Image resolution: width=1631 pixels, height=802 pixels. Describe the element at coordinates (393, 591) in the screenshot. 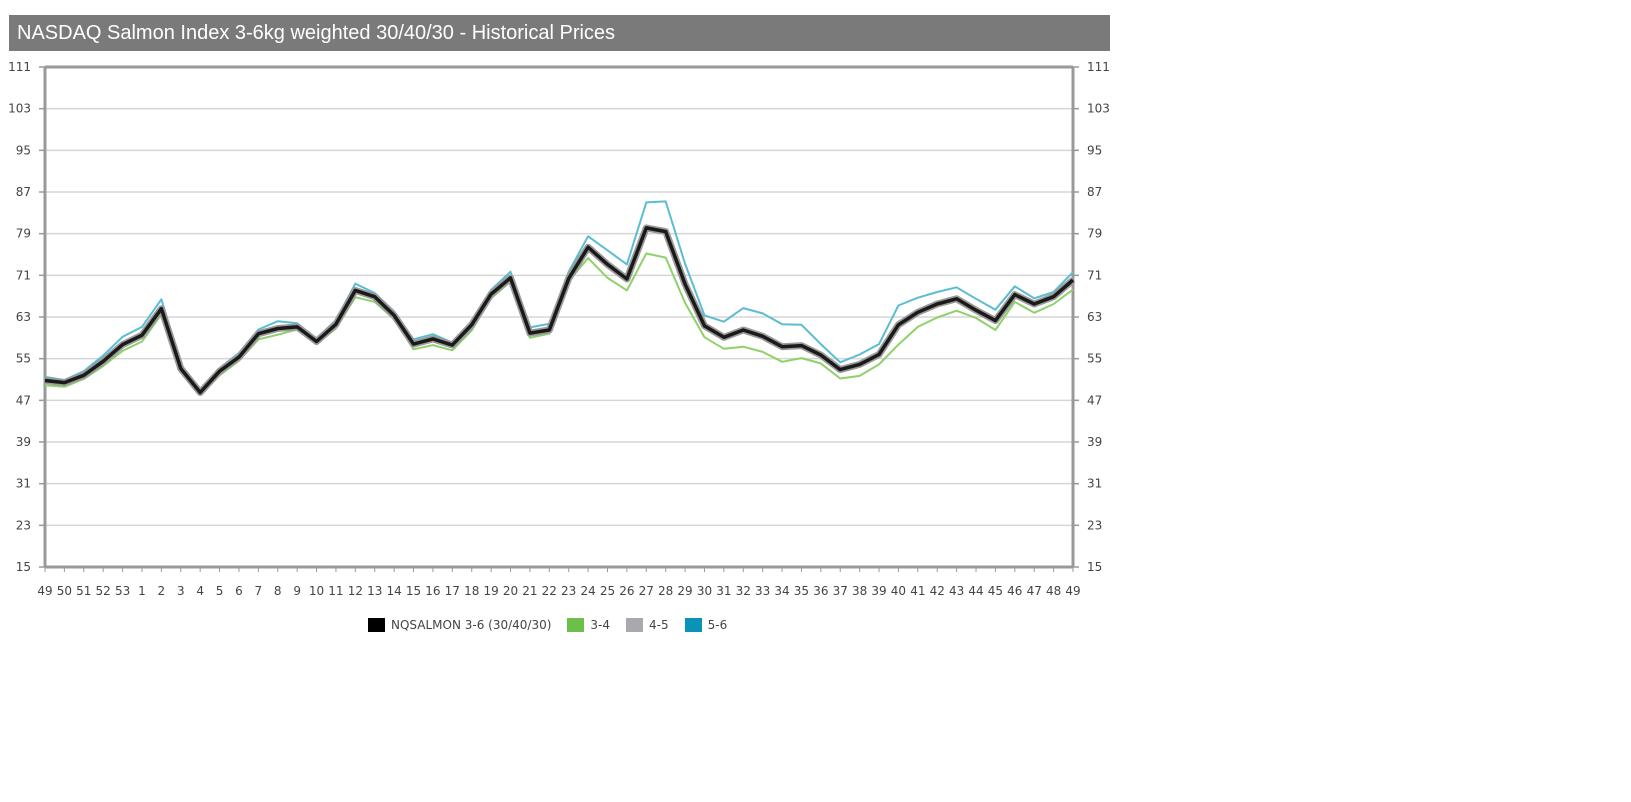

I see `x-tick-label: 14` at that location.